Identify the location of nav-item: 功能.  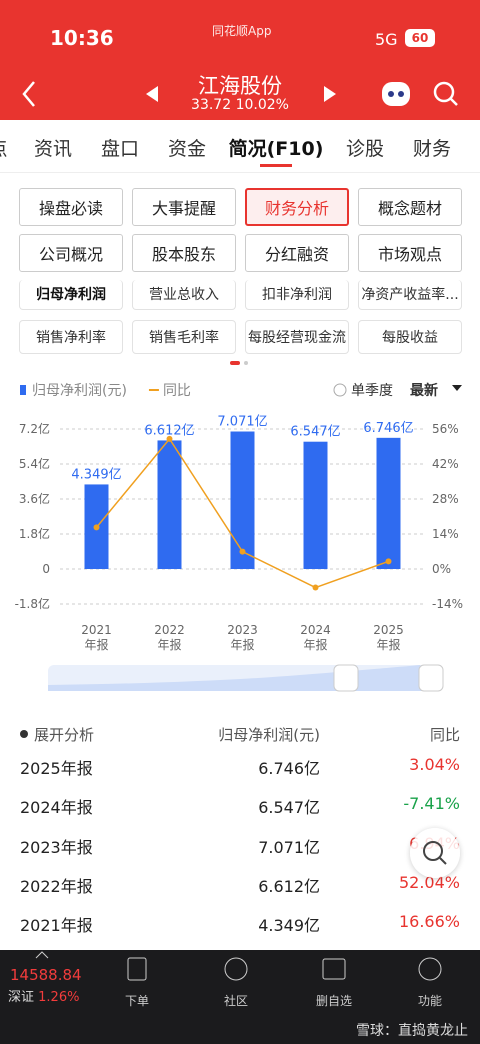
(430, 1001).